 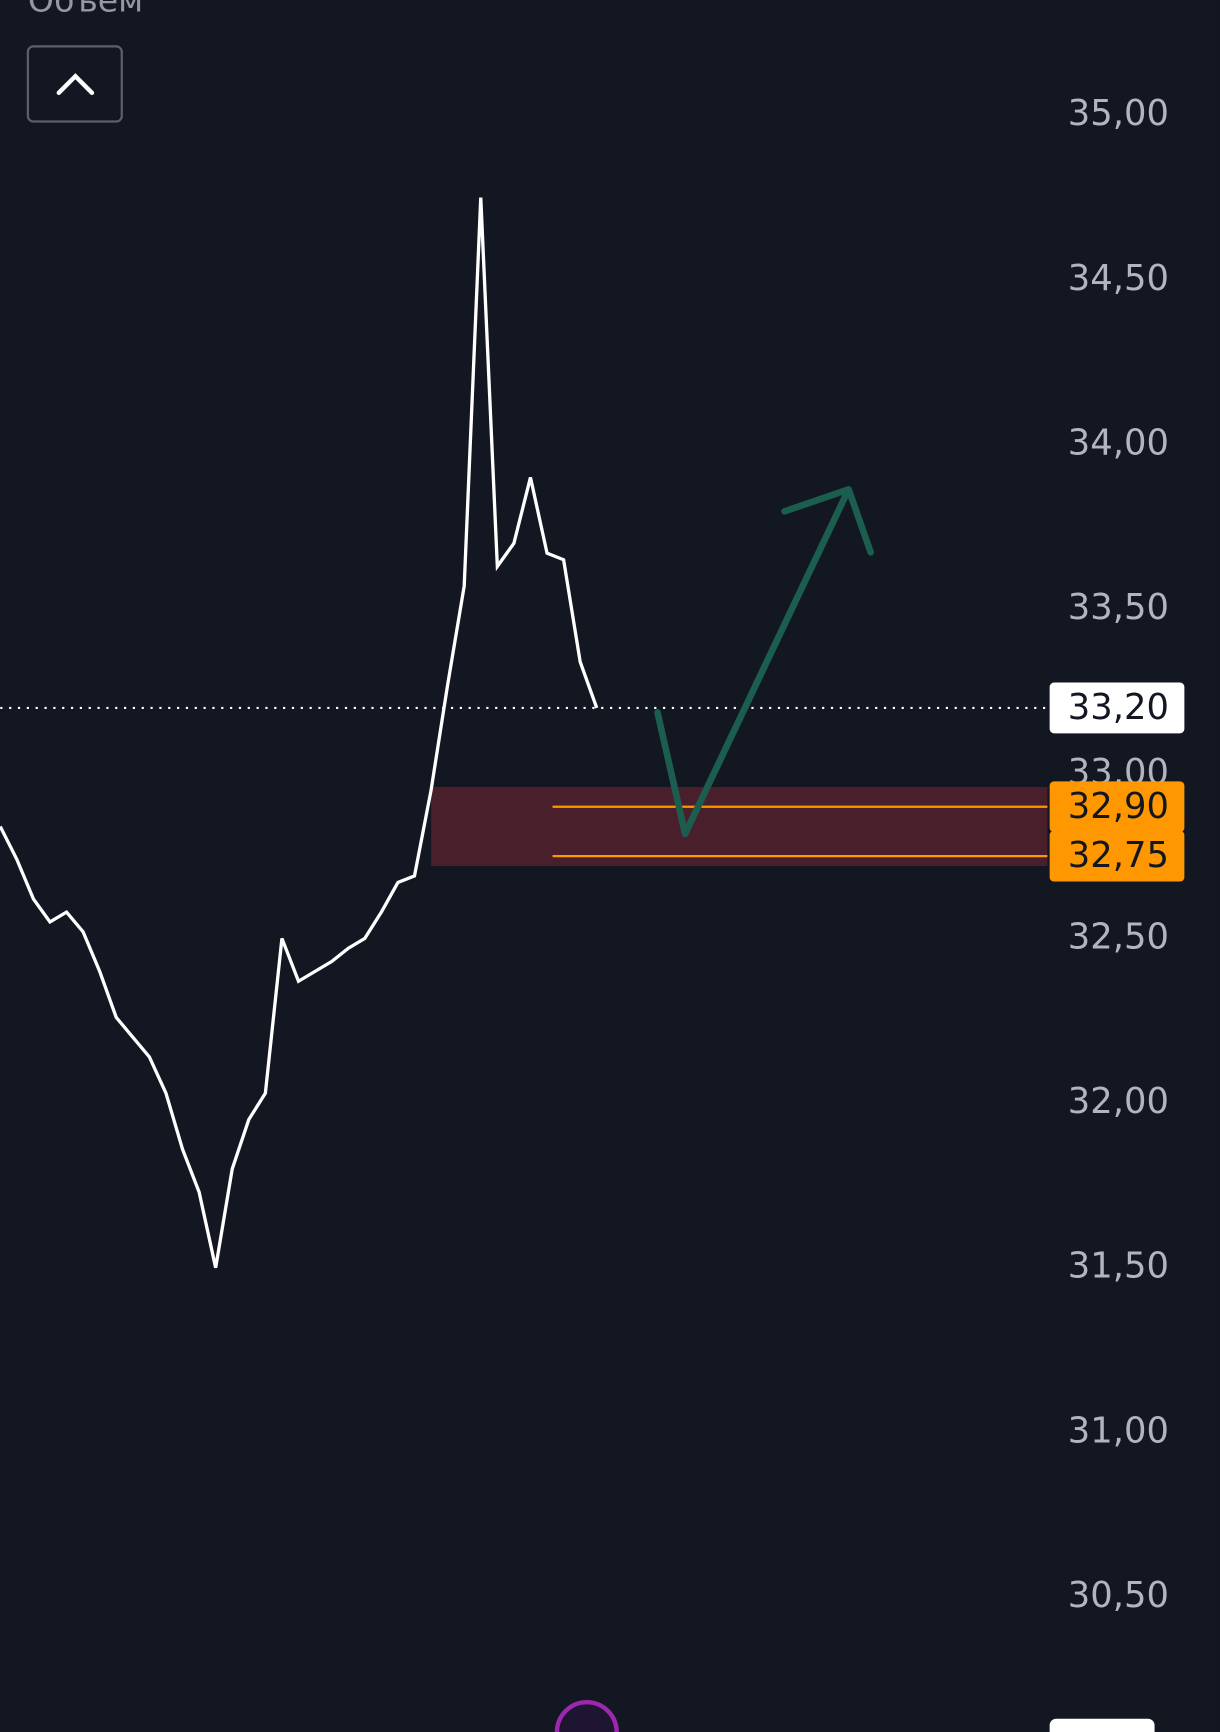 What do you see at coordinates (739, 826) in the screenshot?
I see `price-zone` at bounding box center [739, 826].